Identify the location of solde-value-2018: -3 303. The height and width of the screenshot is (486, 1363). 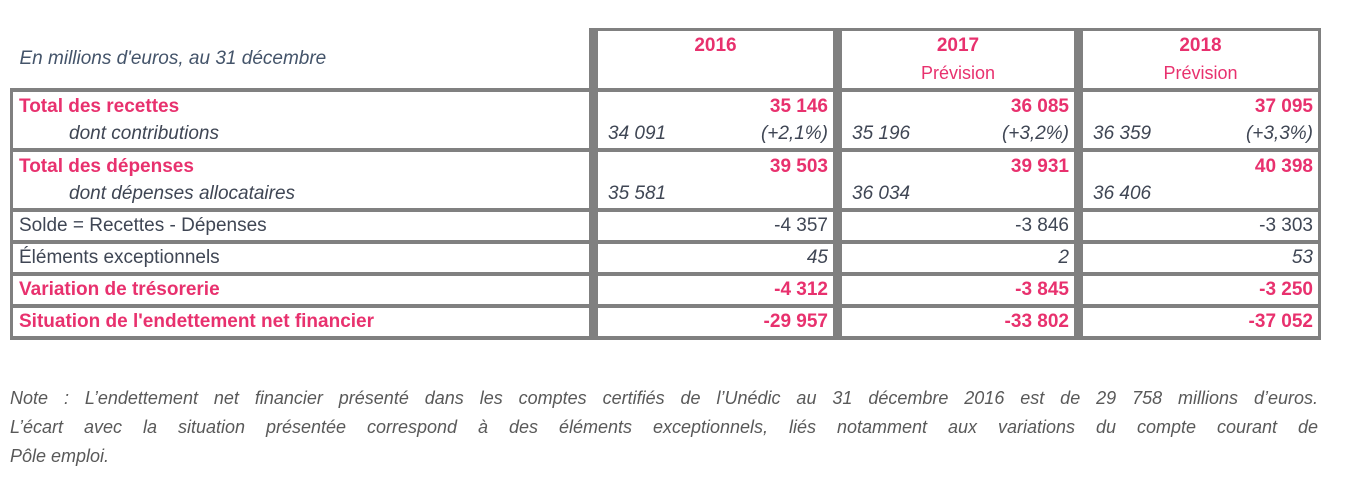
(1197, 225).